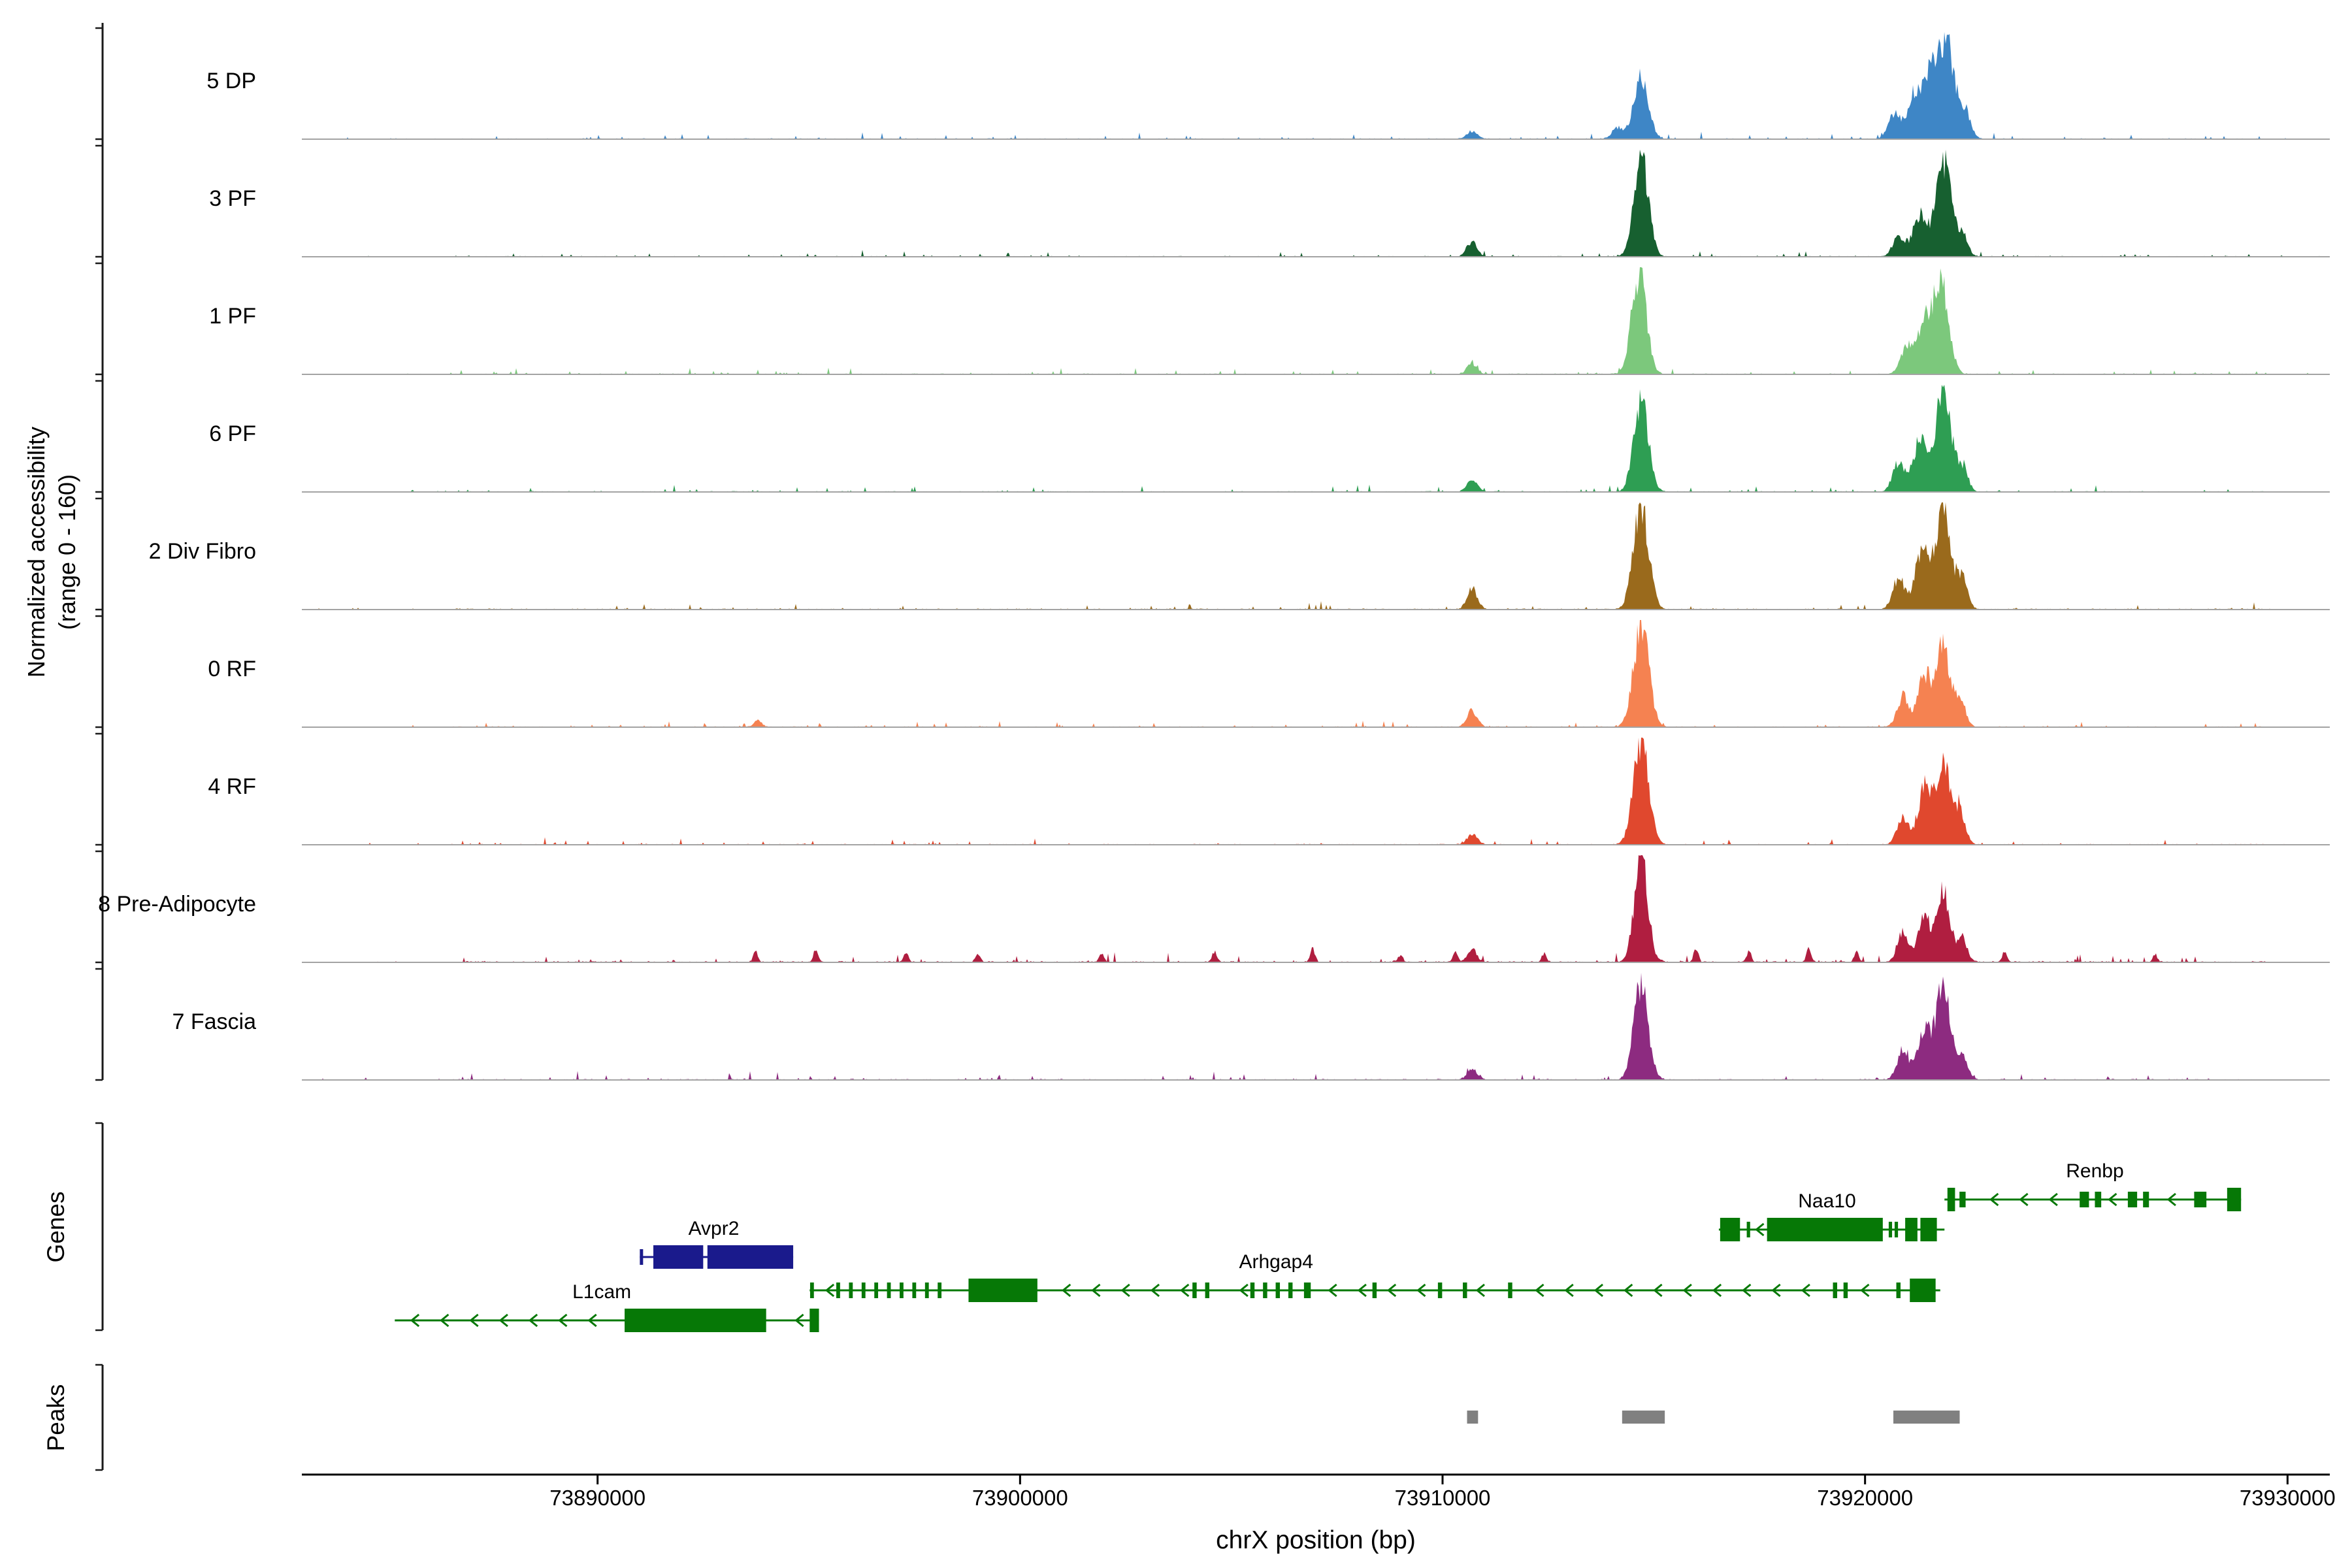 The image size is (2352, 1568). I want to click on gene-label-avpr2: Avpr2, so click(714, 1228).